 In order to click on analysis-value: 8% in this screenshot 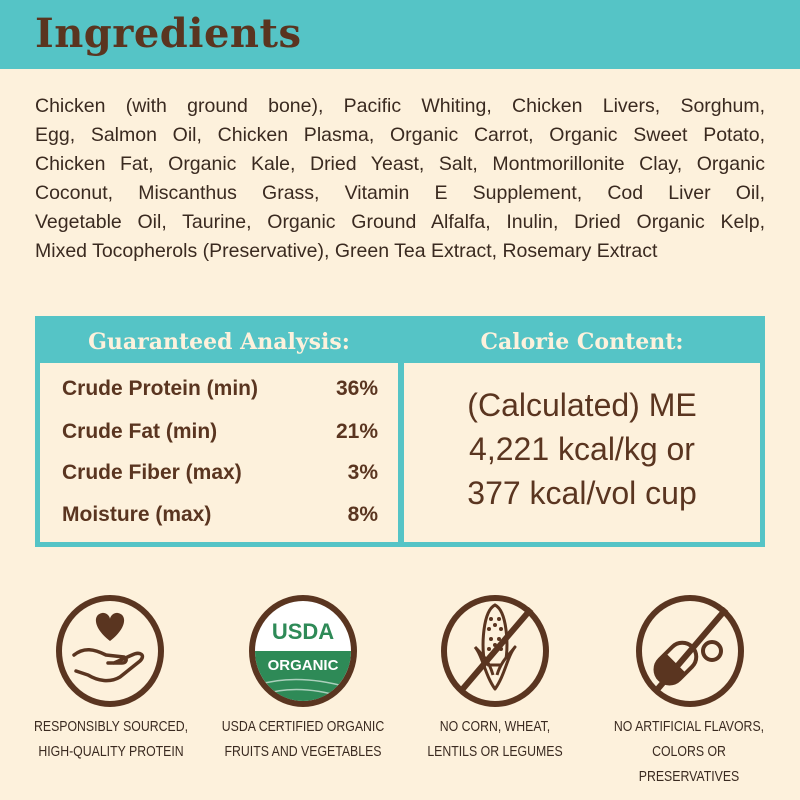, I will do `click(362, 514)`.